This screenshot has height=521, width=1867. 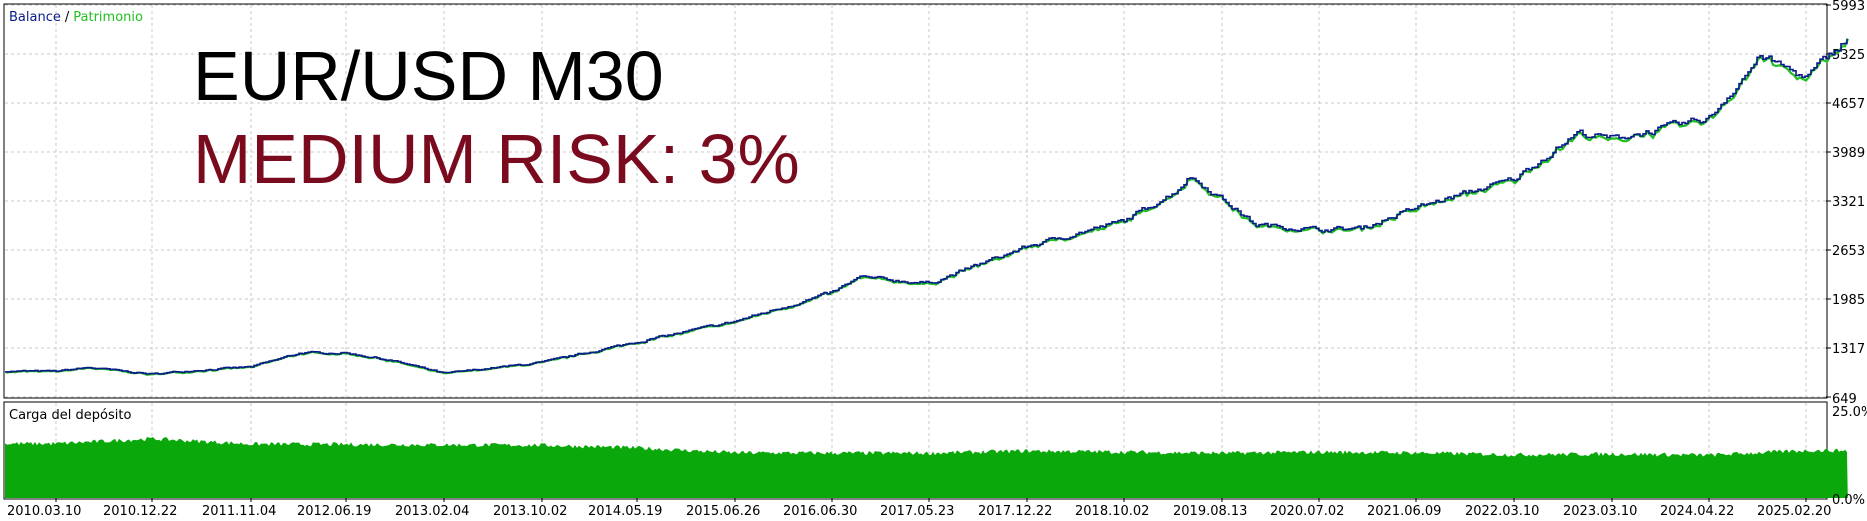 I want to click on x-tick-label: 2024.04.22, so click(x=1697, y=511).